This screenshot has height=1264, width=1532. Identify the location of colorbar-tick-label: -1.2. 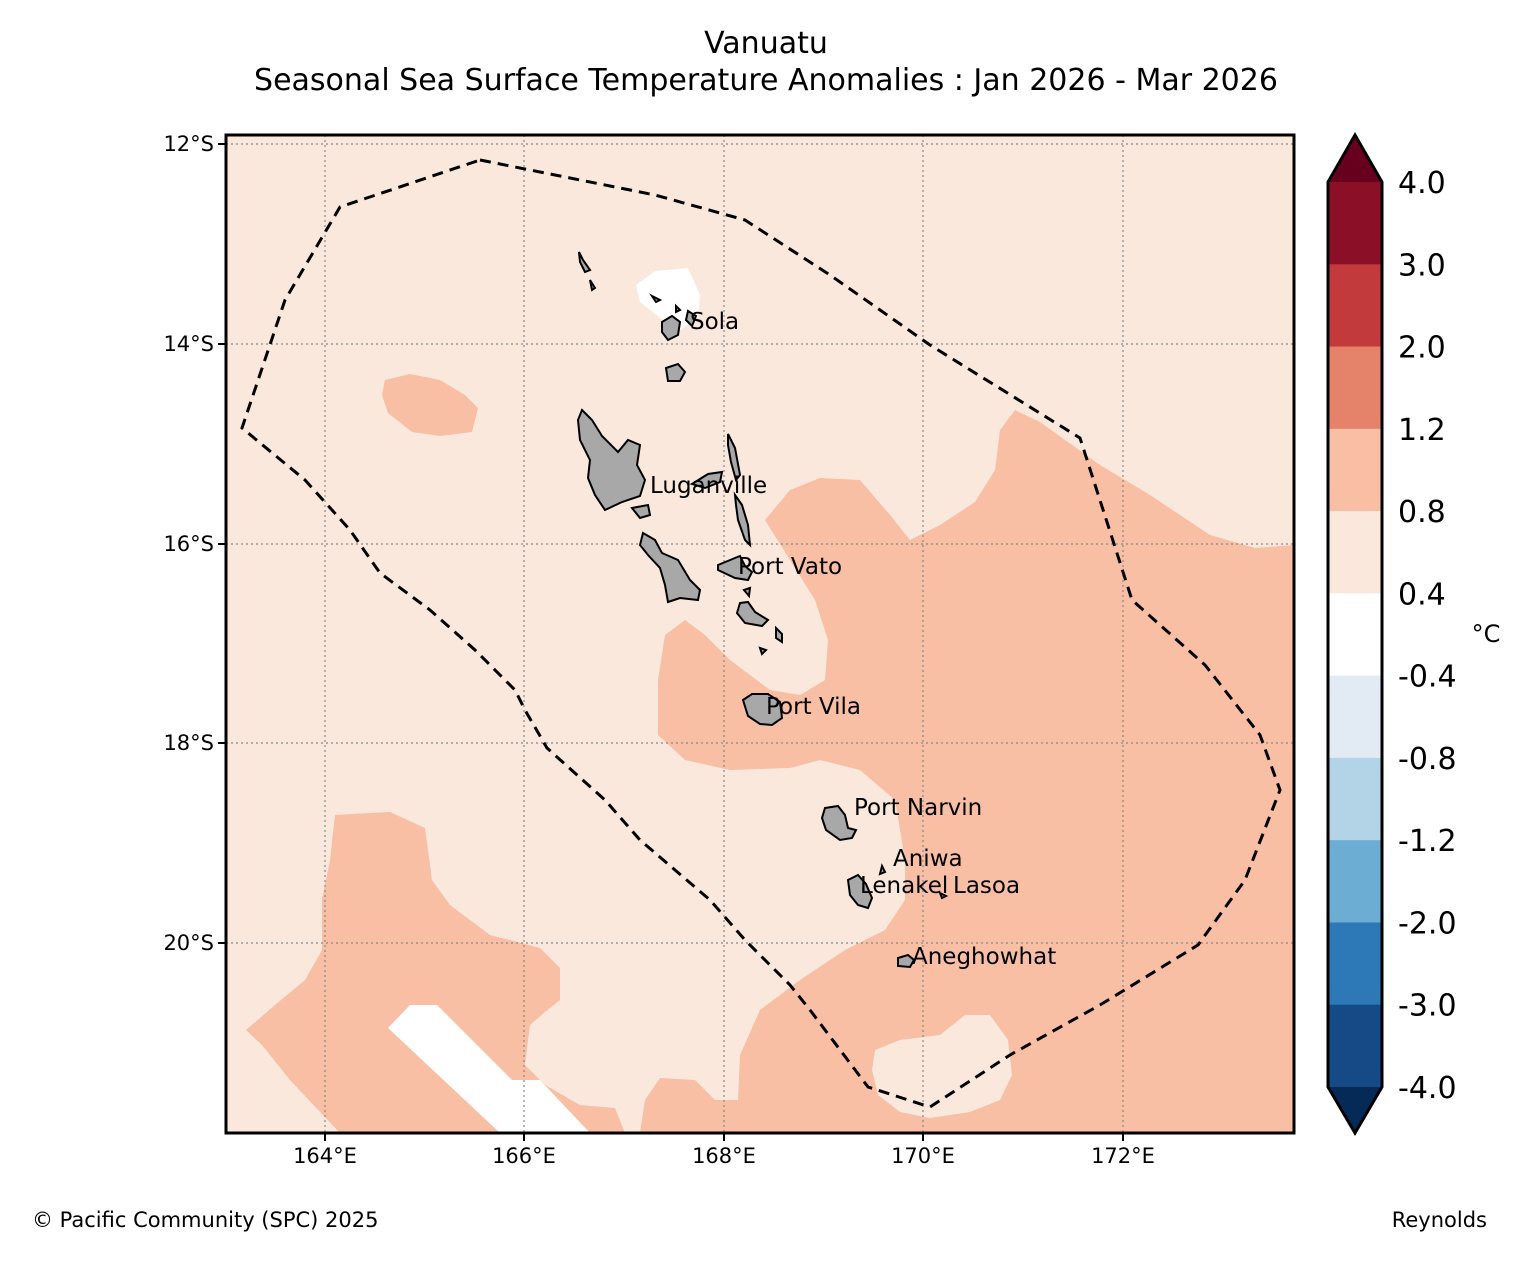
(1427, 841).